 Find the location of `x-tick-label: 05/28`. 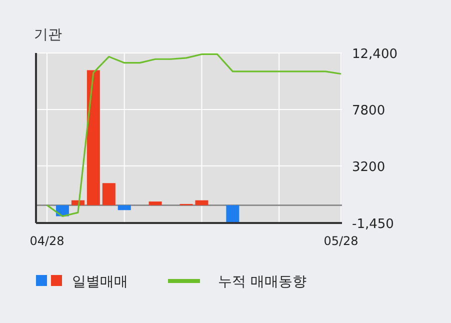

x-tick-label: 05/28 is located at coordinates (341, 241).